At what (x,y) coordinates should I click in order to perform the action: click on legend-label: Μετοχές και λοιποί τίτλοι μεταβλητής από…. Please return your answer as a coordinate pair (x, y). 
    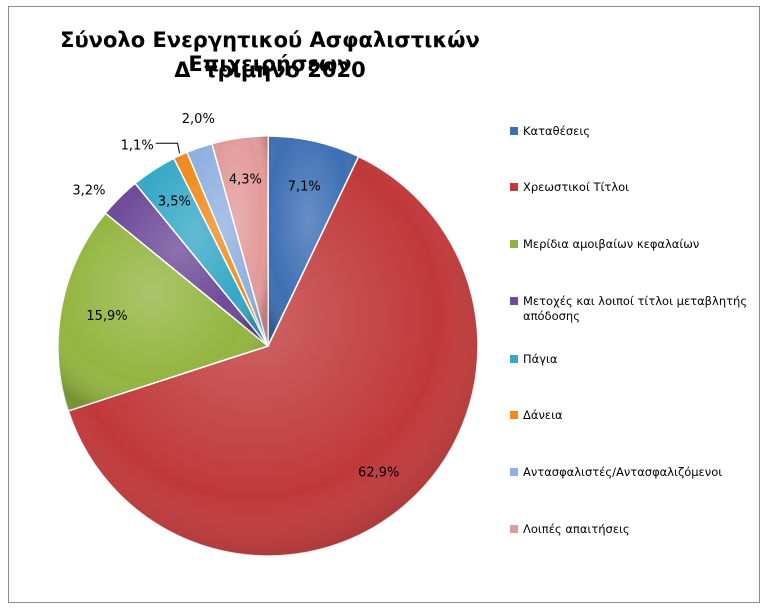
    Looking at the image, I should click on (635, 308).